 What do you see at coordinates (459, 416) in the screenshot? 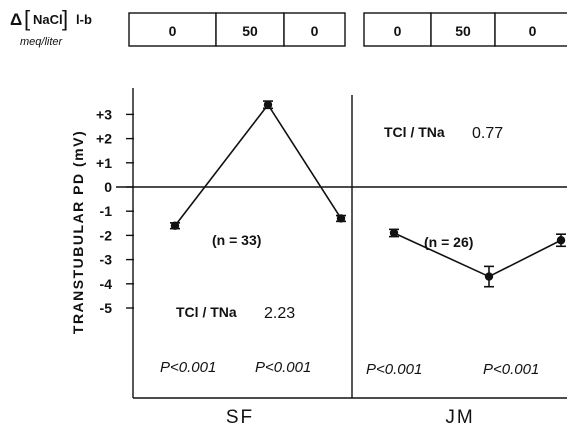
I see `group-label-jm: JM` at bounding box center [459, 416].